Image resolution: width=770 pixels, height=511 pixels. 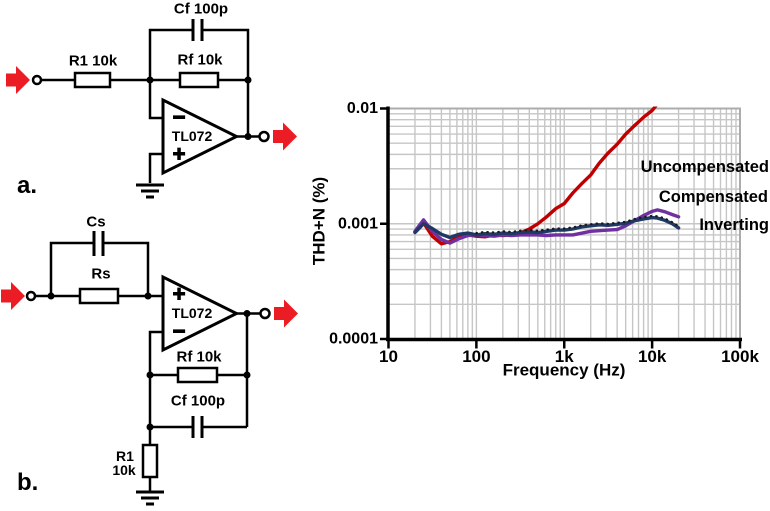 What do you see at coordinates (93, 61) in the screenshot?
I see `r1-label: R1 10k` at bounding box center [93, 61].